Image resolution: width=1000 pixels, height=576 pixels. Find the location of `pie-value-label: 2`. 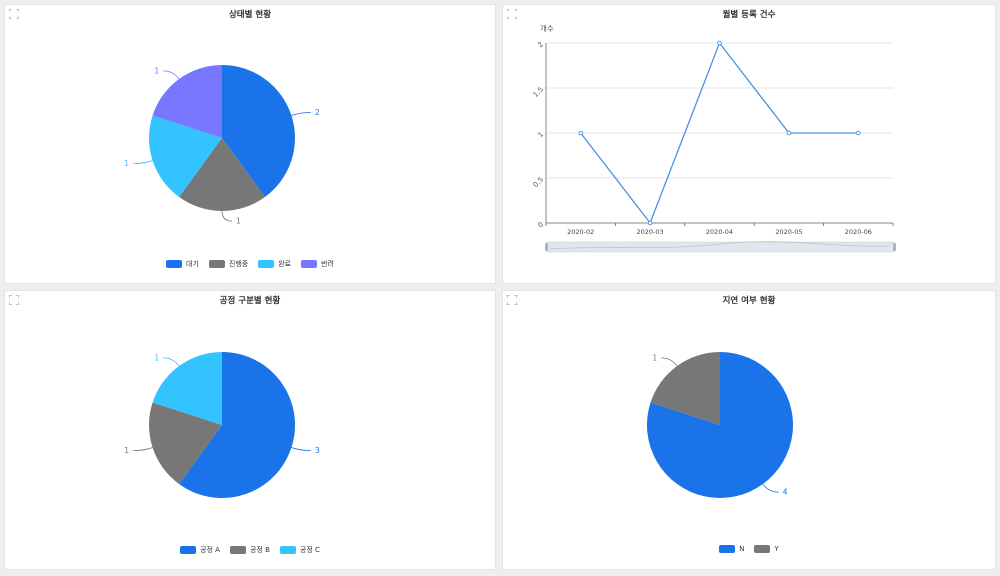

pie-value-label: 2 is located at coordinates (317, 112).